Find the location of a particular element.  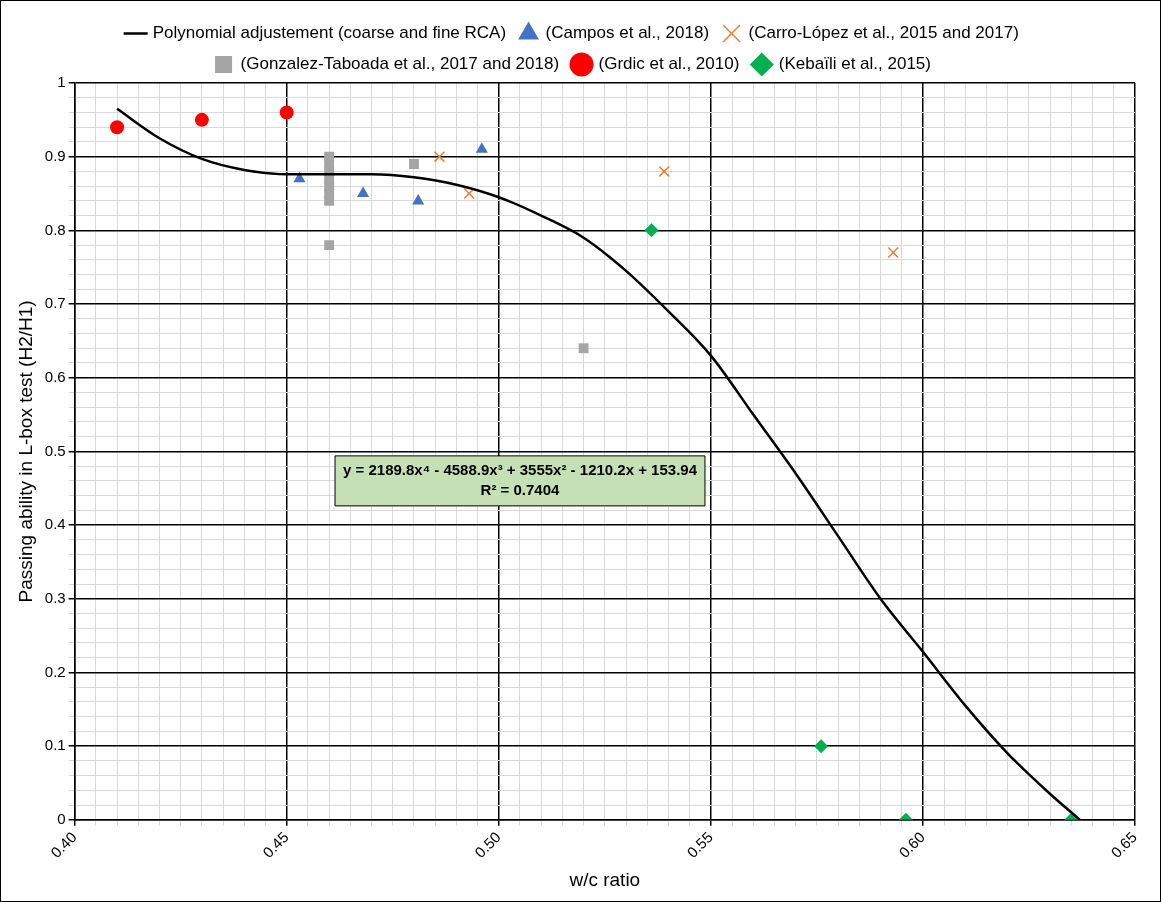

legend-label: (Campos et al., 2018) is located at coordinates (627, 33).